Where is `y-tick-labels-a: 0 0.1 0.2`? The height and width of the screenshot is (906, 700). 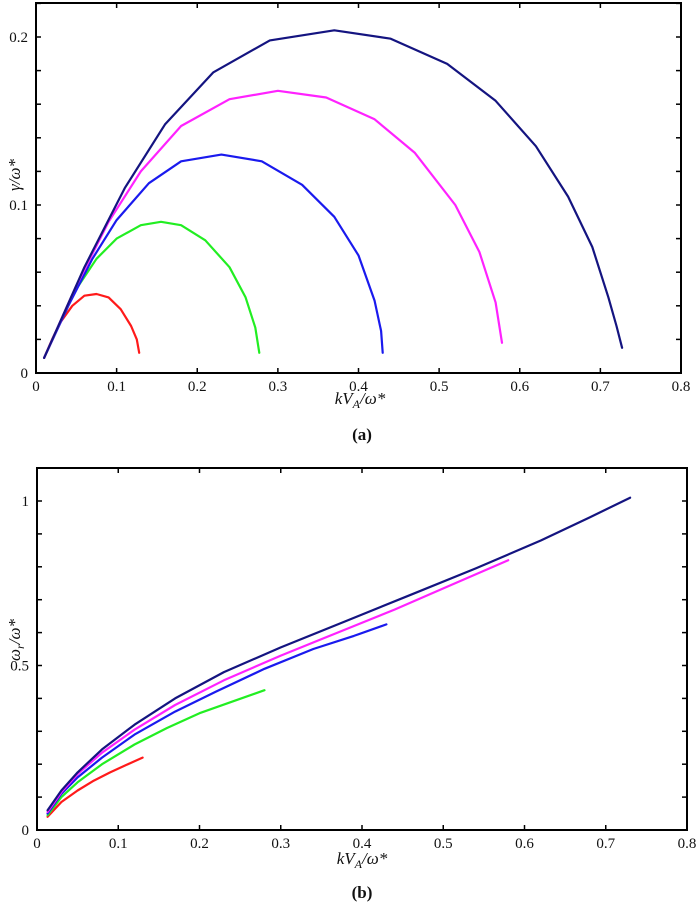
y-tick-labels-a: 0 0.1 0.2 is located at coordinates (18, 206).